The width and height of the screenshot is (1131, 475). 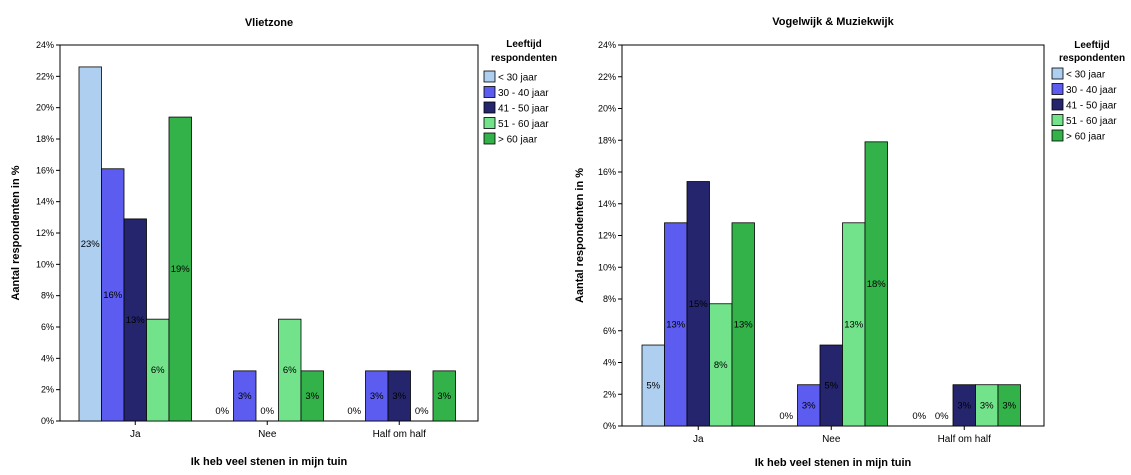 What do you see at coordinates (833, 463) in the screenshot?
I see `chart2-x-axis-label: Ik heb veel stenen in mijn tuin` at bounding box center [833, 463].